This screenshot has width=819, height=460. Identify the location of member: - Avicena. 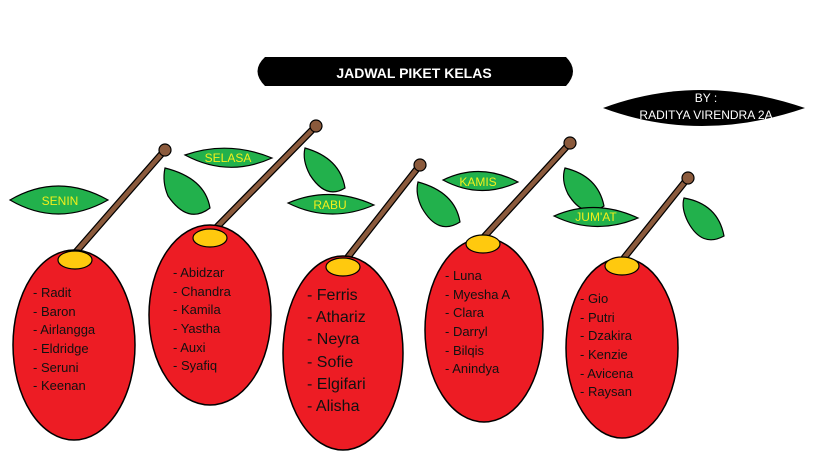
(607, 373).